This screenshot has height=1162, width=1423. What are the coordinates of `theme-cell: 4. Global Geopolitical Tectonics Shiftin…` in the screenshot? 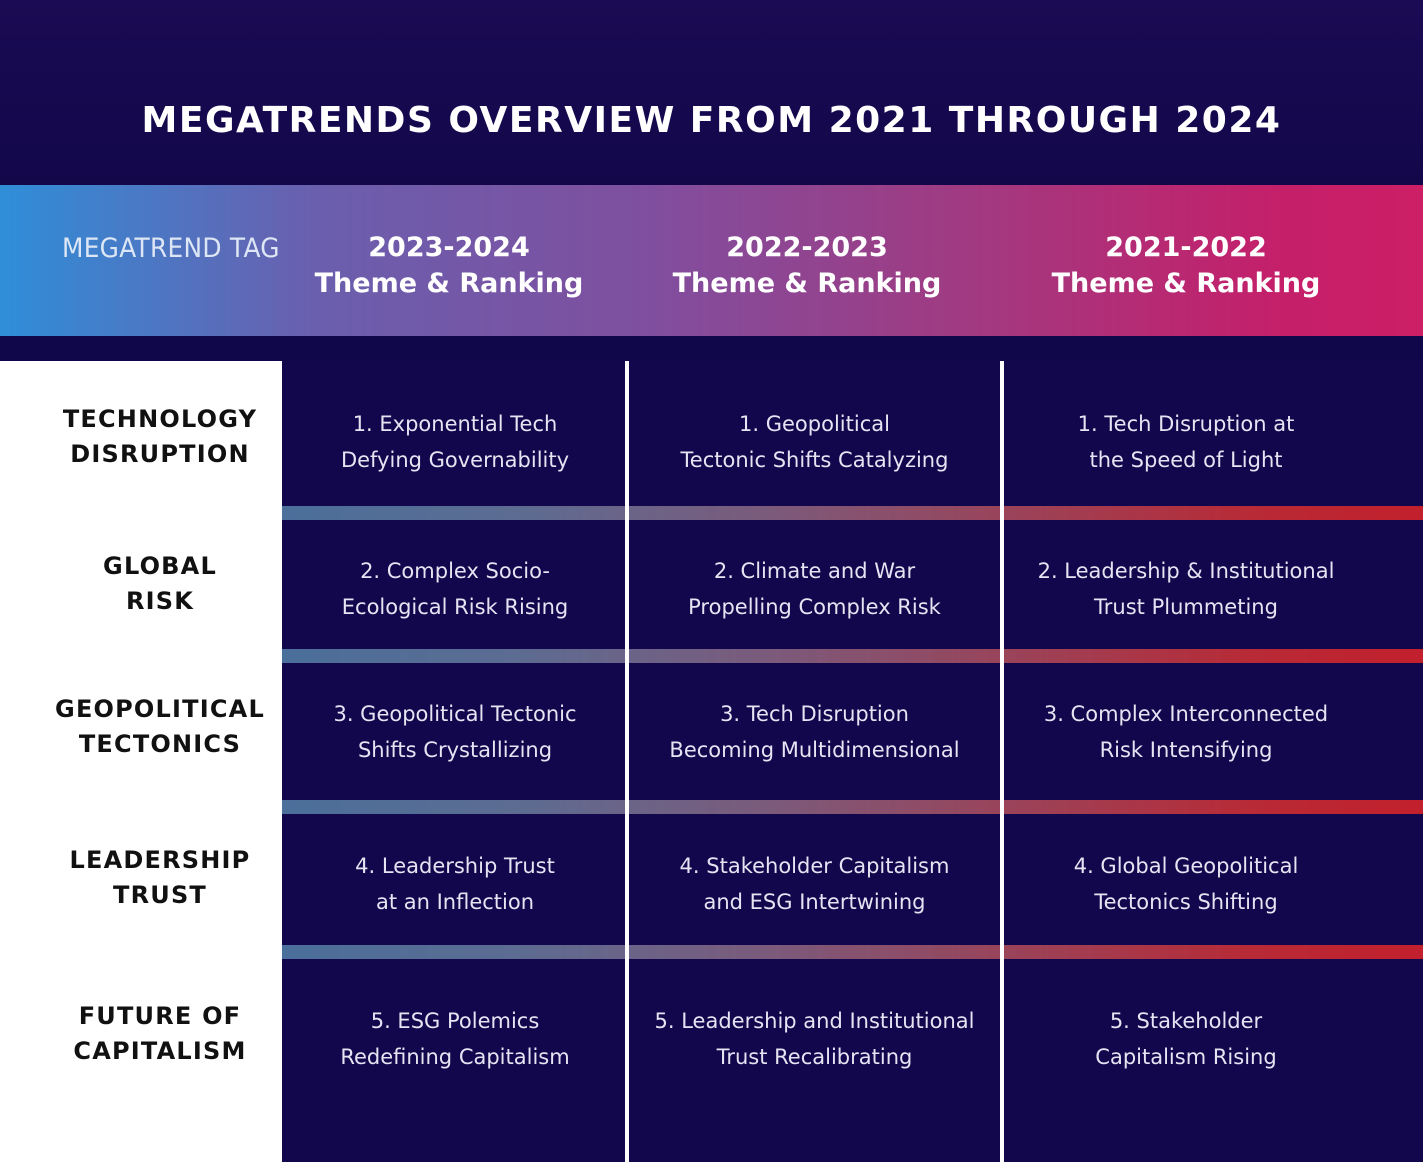 It's located at (1186, 884).